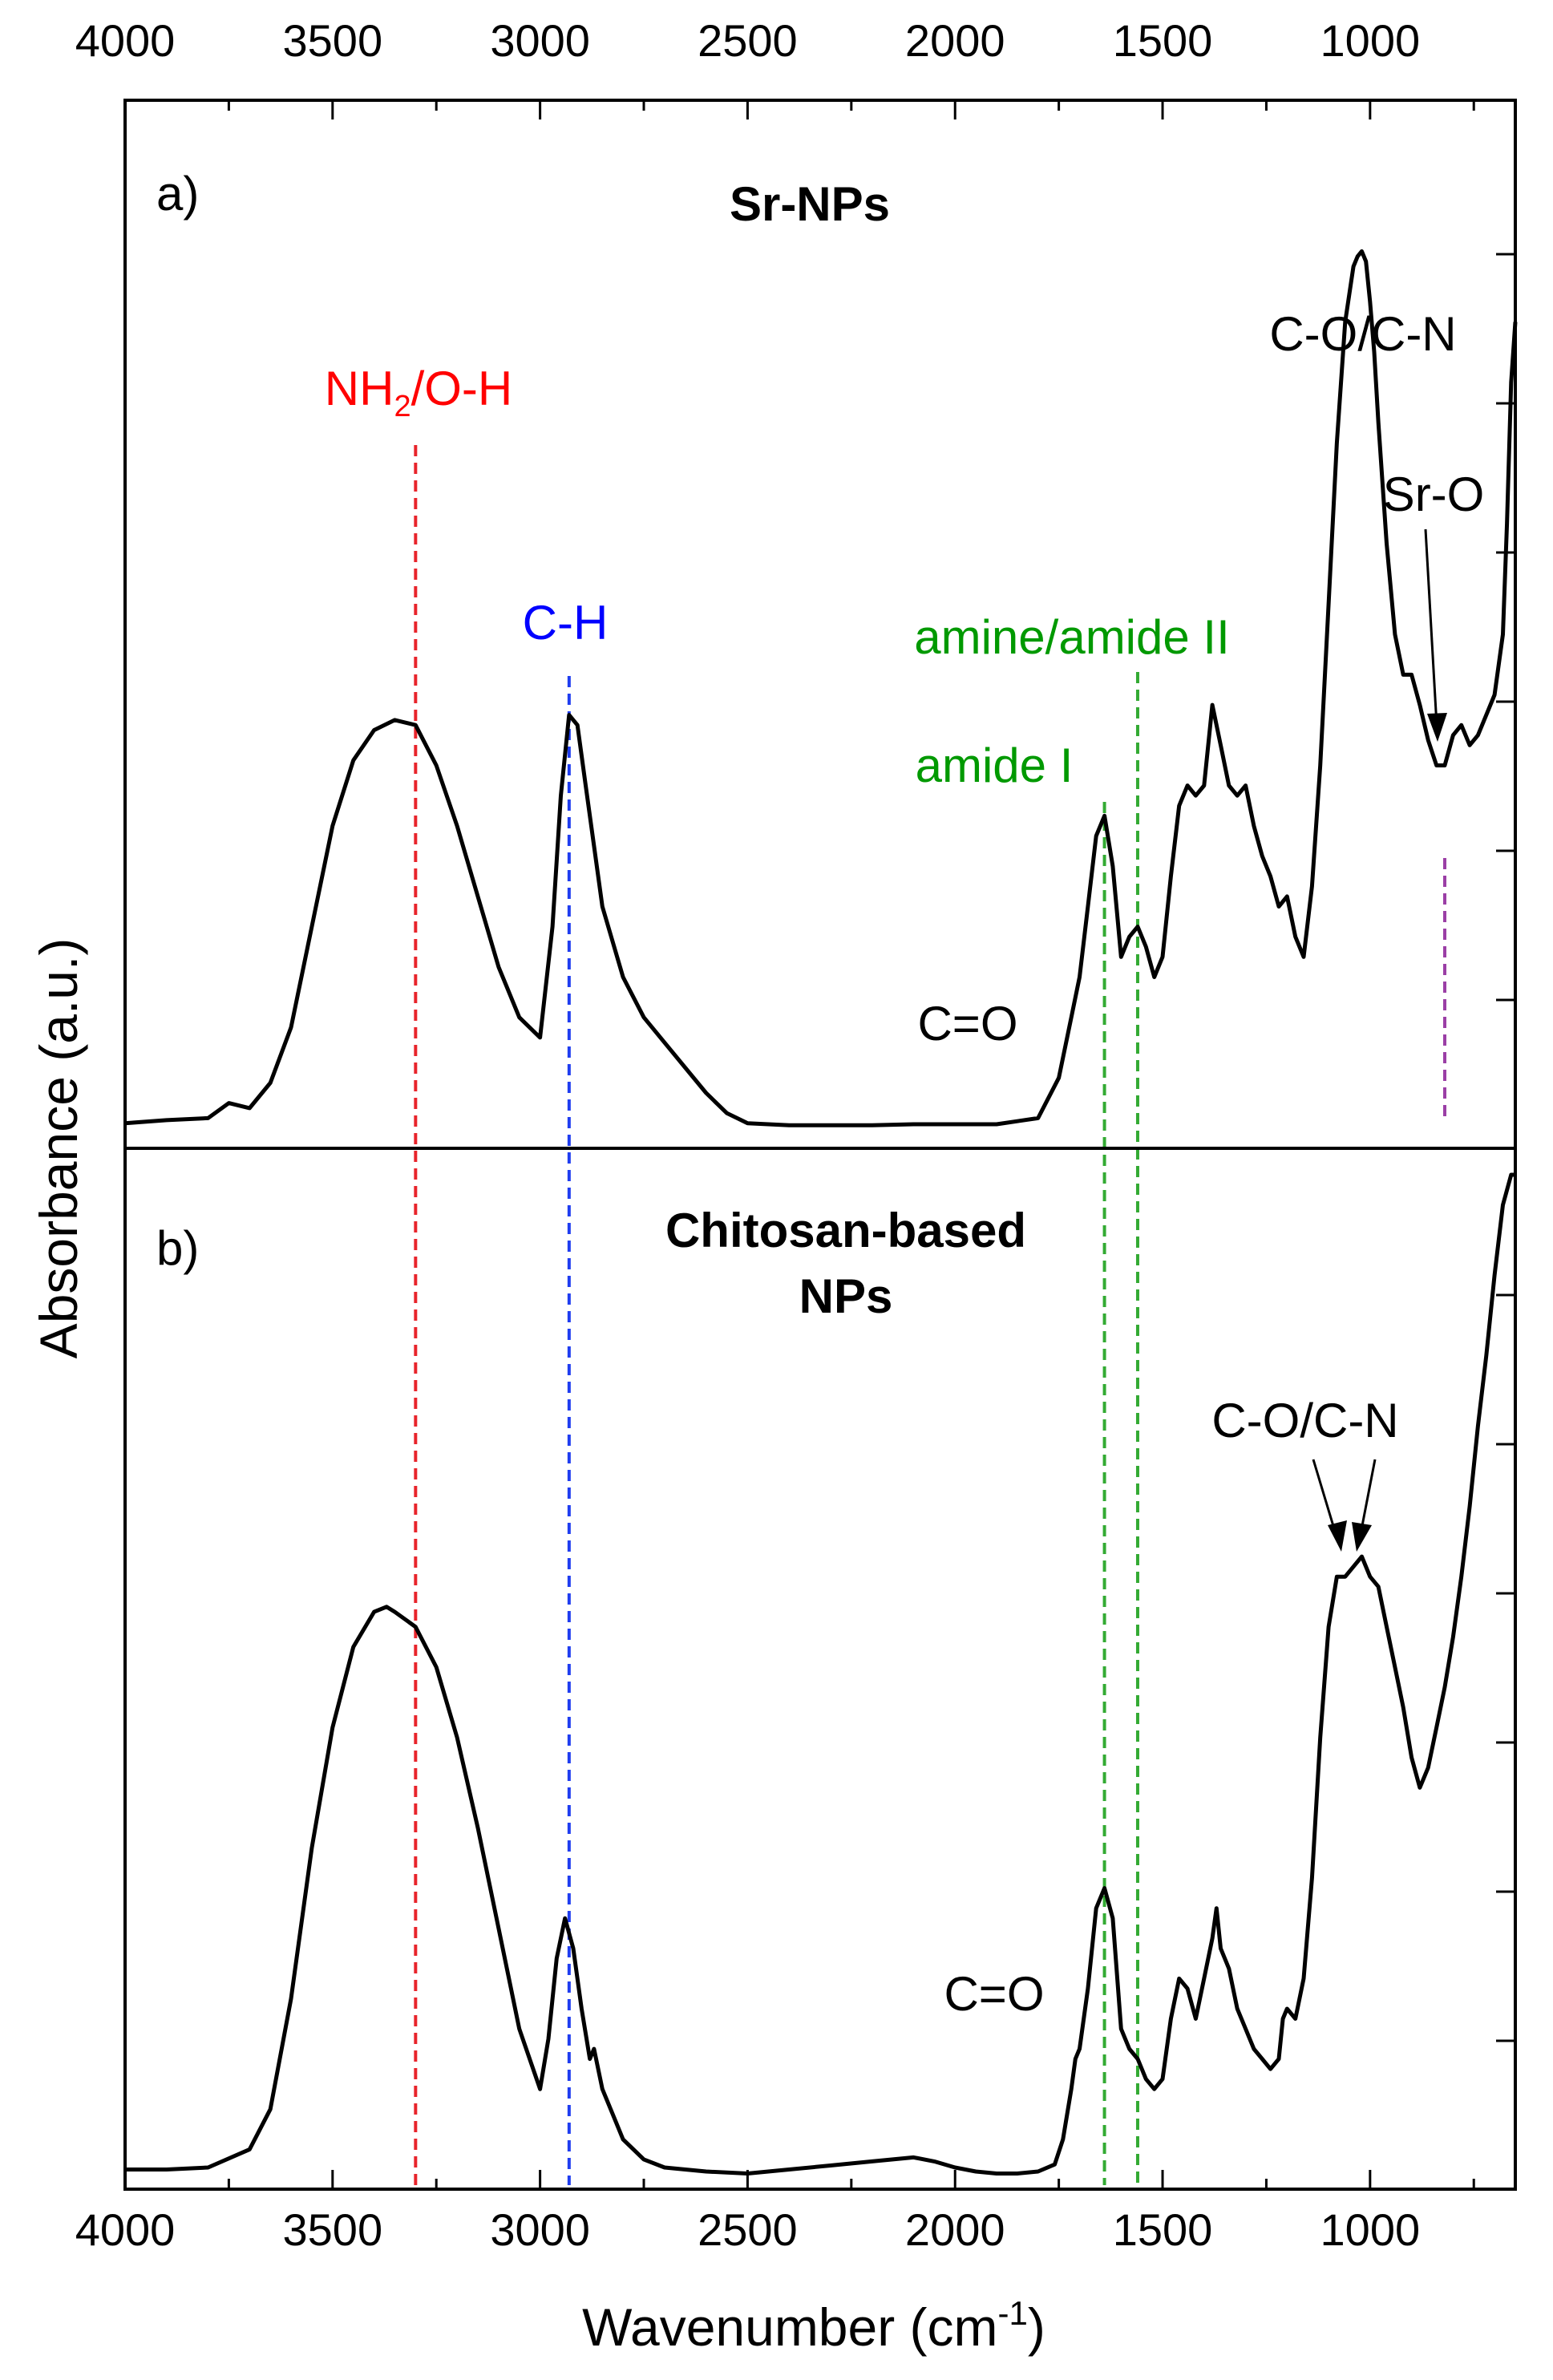  Describe the element at coordinates (1013, 2313) in the screenshot. I see `x-axis-label-sup: -1` at that location.